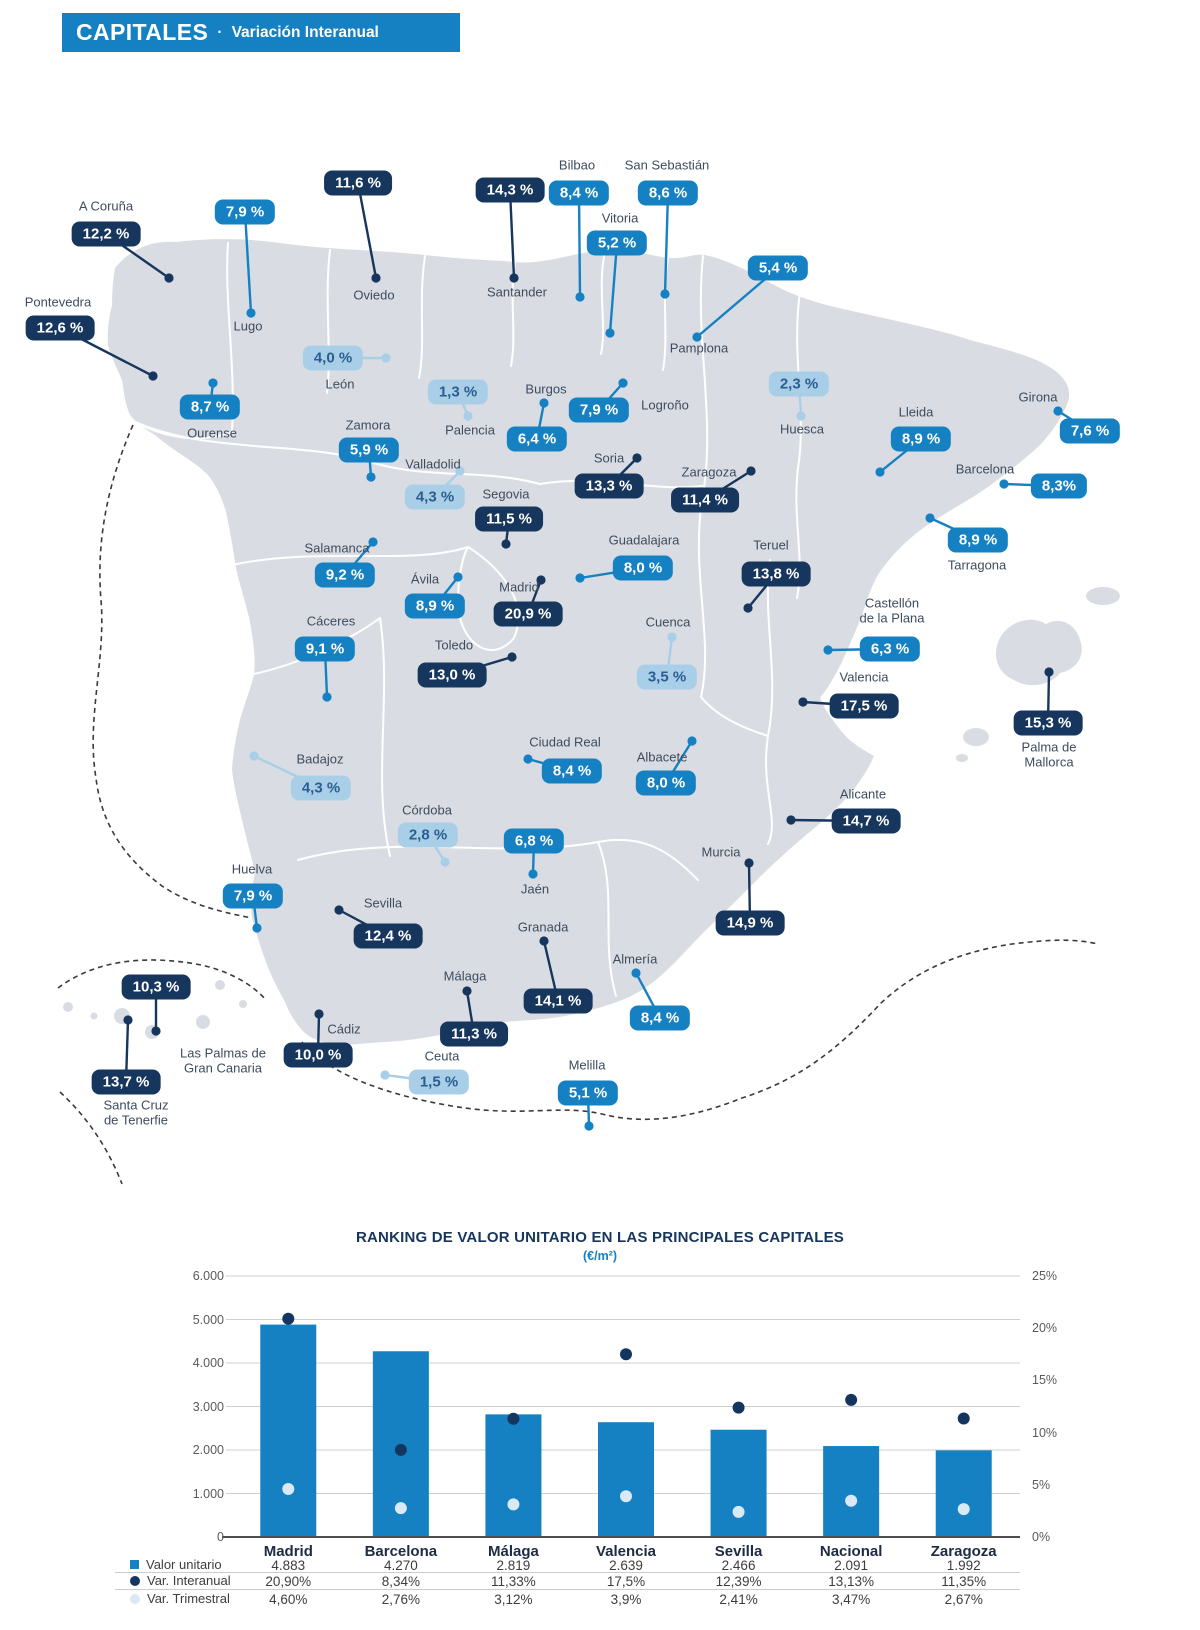 The height and width of the screenshot is (1630, 1200). What do you see at coordinates (358, 183) in the screenshot?
I see `value-badge-oviedo: 11,6 %` at bounding box center [358, 183].